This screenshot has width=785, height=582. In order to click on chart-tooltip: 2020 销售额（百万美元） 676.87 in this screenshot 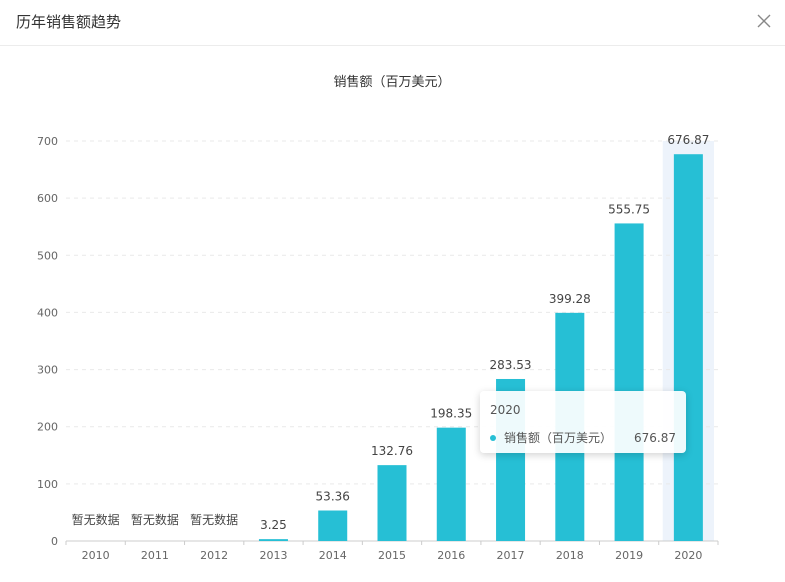, I will do `click(583, 422)`.